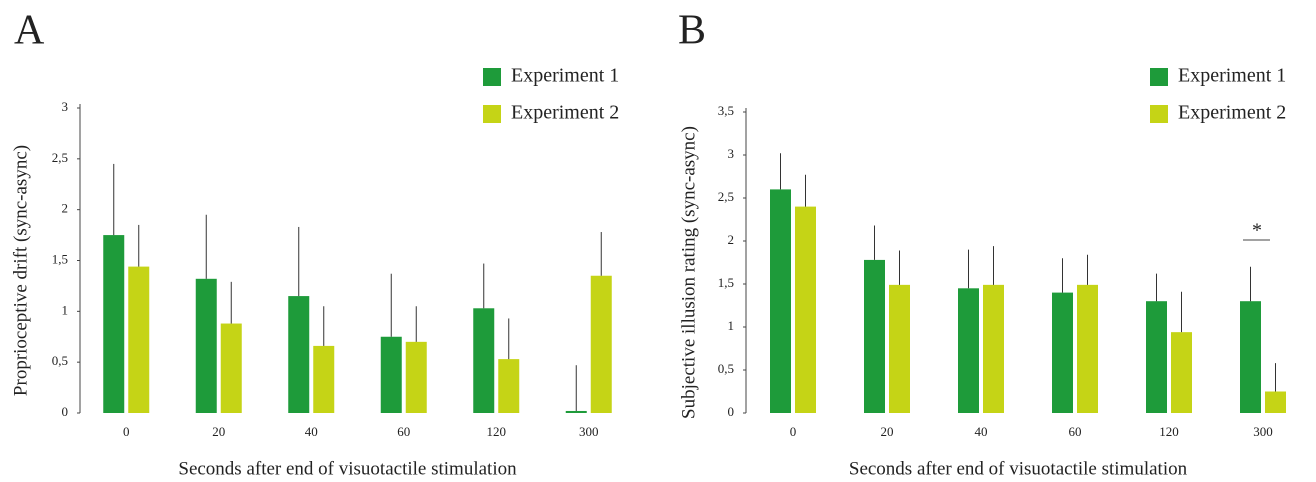  I want to click on y-axis-label: Proprioceptive drift (sync-async), so click(20, 270).